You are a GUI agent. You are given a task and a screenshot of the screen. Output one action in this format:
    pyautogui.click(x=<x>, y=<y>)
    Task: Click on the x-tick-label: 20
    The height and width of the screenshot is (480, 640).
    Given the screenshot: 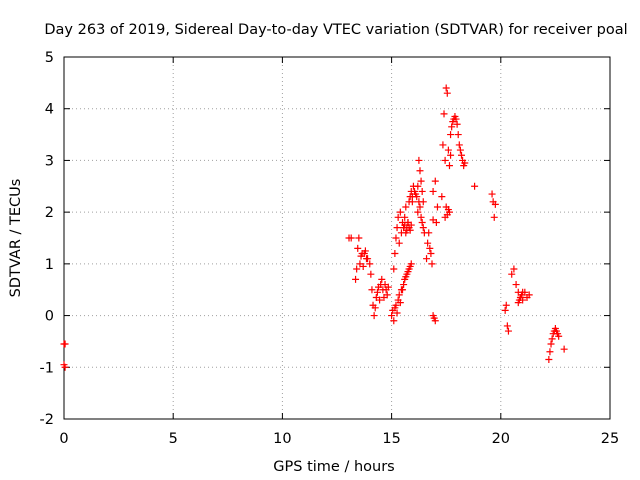 What is the action you would take?
    pyautogui.click(x=501, y=439)
    